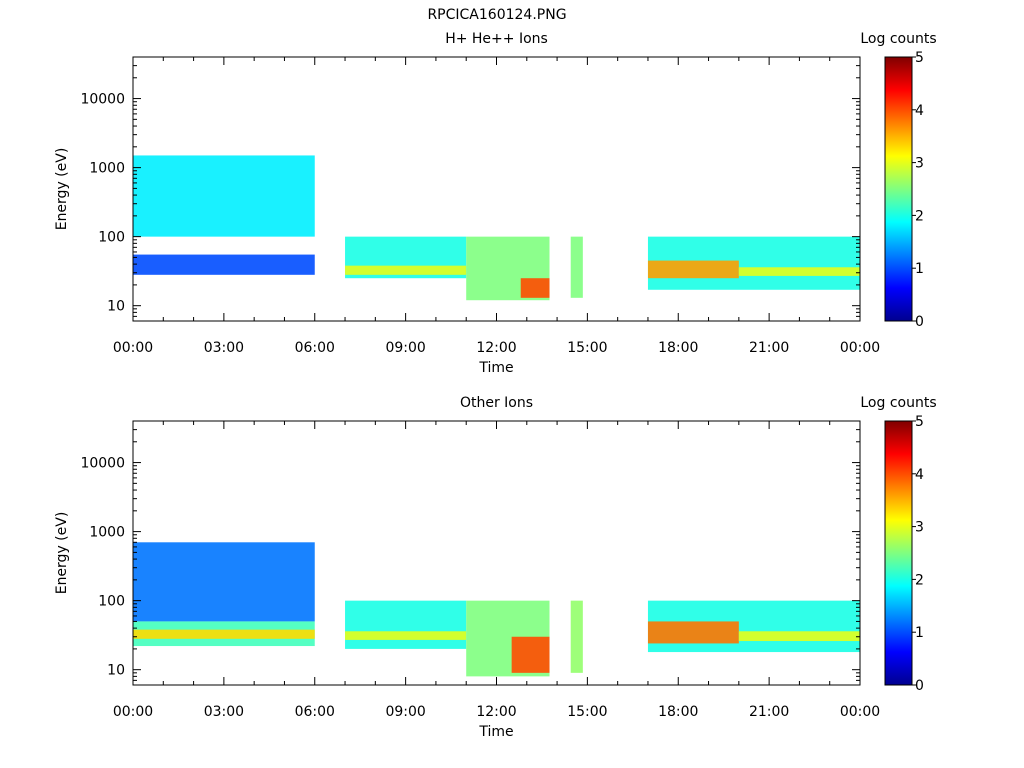 The image size is (1024, 768). I want to click on panel-title: Other Ions, so click(496, 403).